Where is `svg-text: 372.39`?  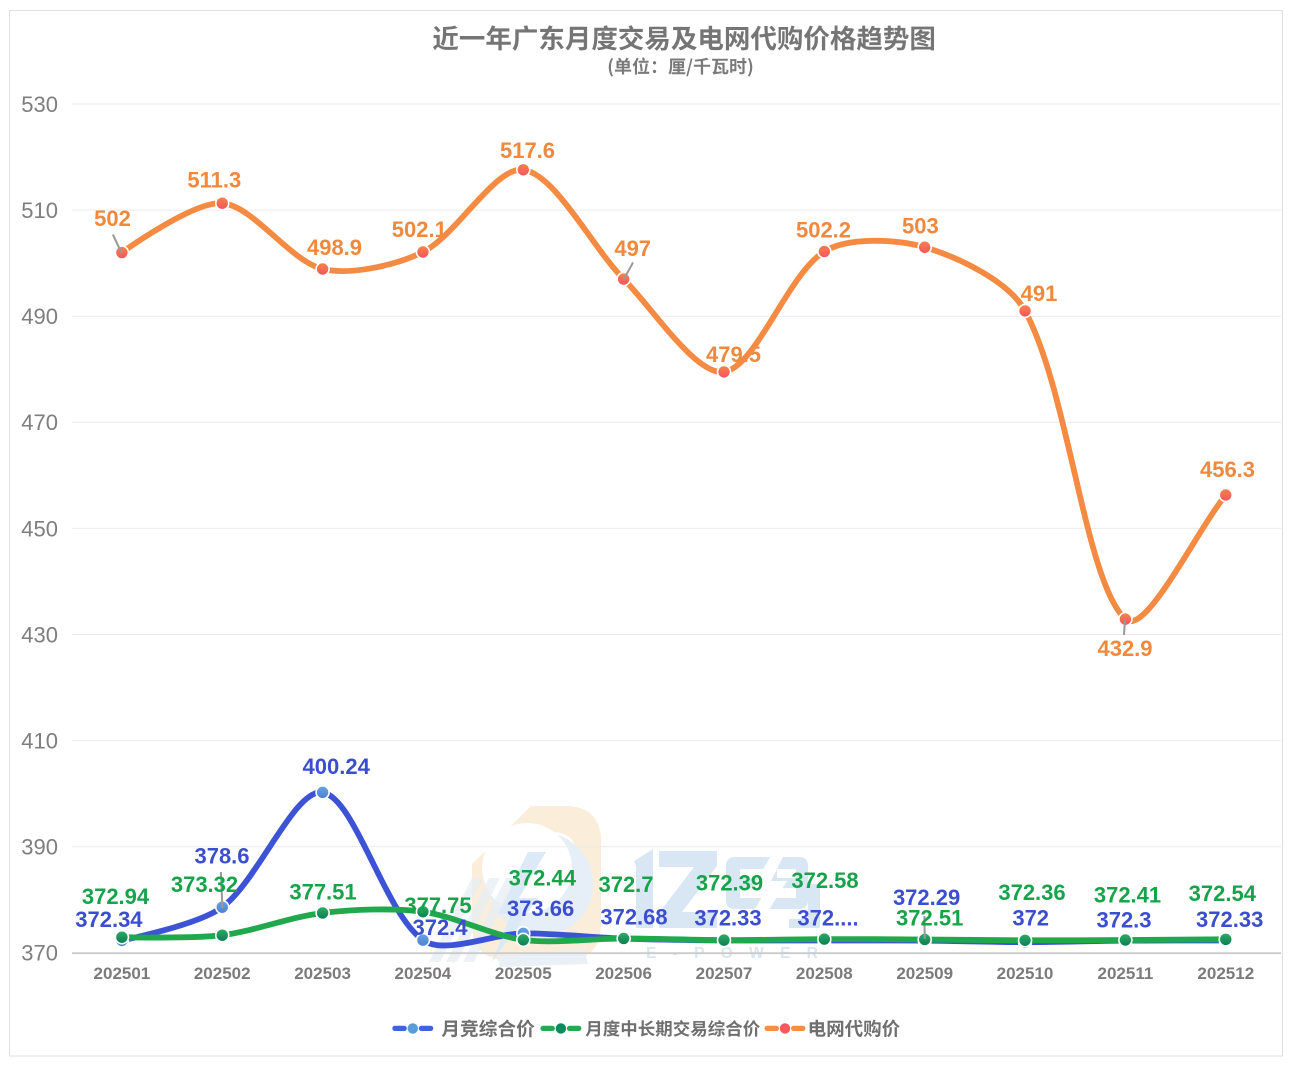
svg-text: 372.39 is located at coordinates (729, 882).